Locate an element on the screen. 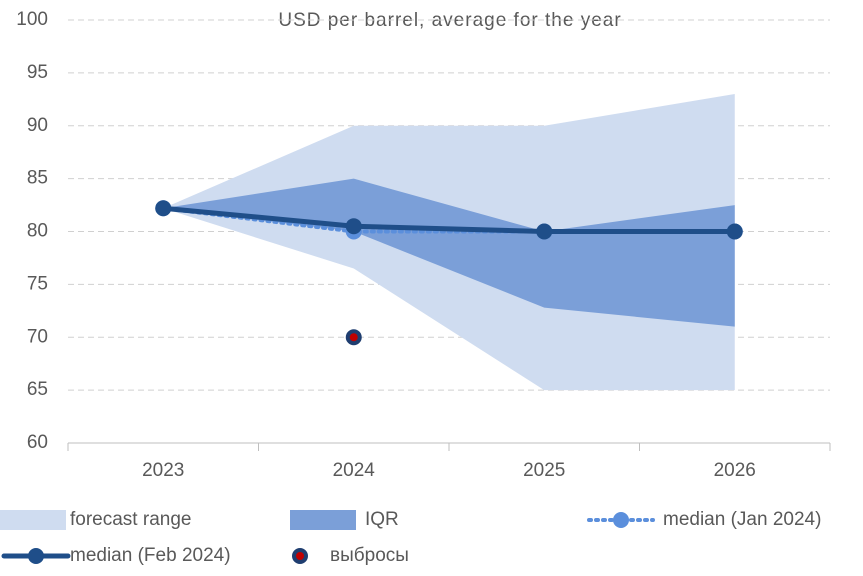 Image resolution: width=863 pixels, height=576 pixels. y-tick-label: 75 is located at coordinates (37, 283).